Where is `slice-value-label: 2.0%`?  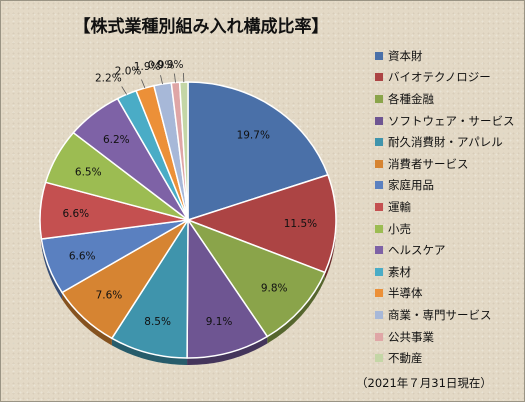 slice-value-label: 2.0% is located at coordinates (128, 71).